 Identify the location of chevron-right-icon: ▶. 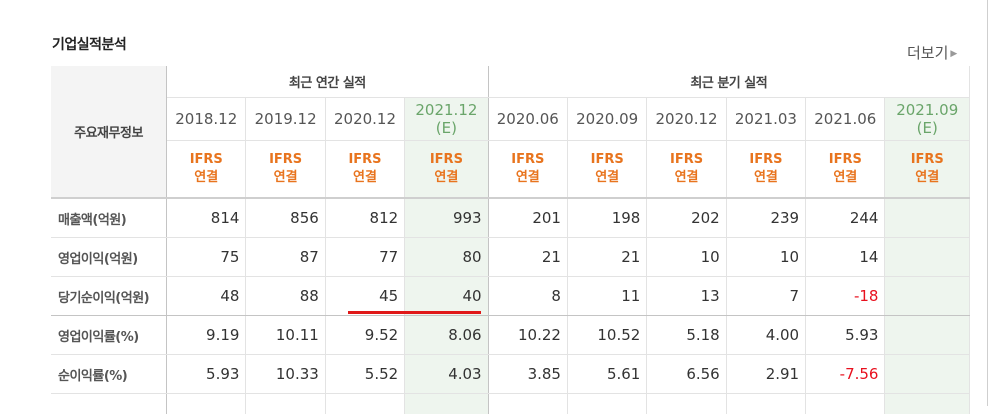
(953, 54).